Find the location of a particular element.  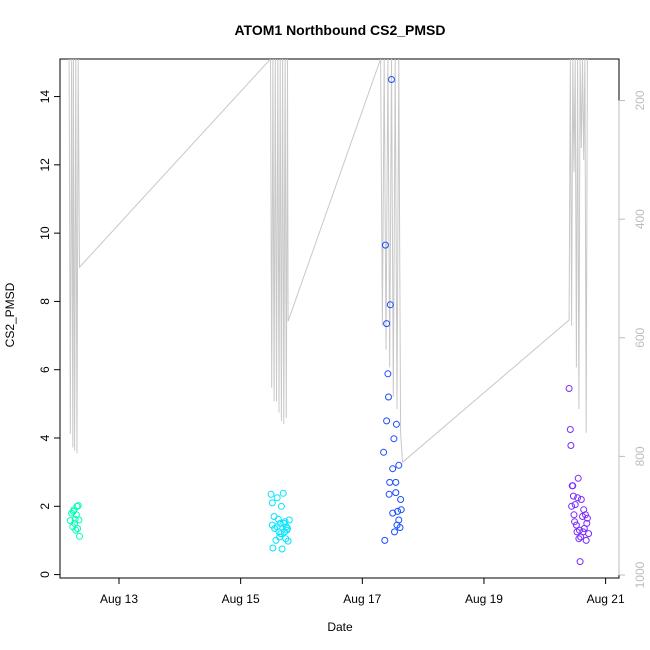

y-tick-label: 2 is located at coordinates (45, 506).